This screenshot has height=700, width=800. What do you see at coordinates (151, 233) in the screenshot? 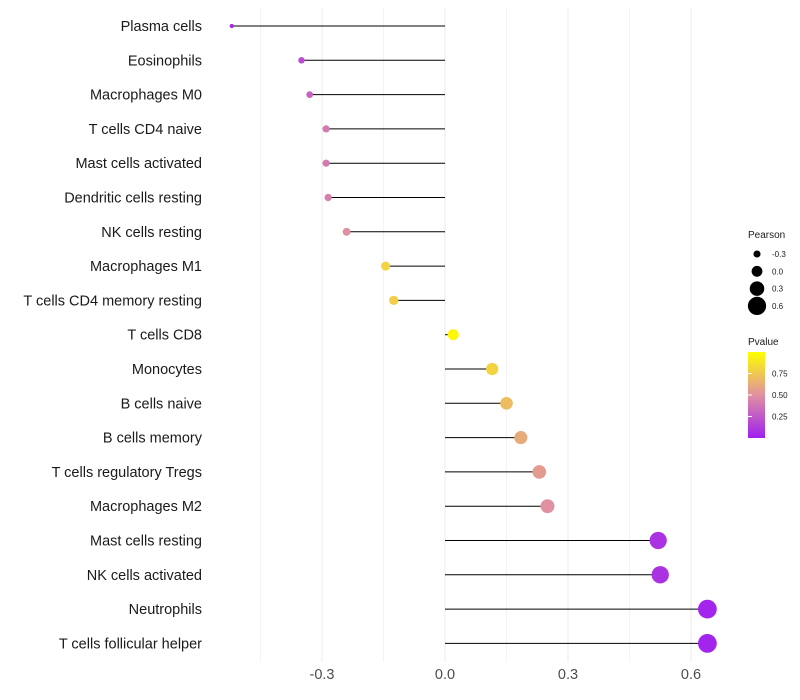
I see `category-label: NK cells resting` at bounding box center [151, 233].